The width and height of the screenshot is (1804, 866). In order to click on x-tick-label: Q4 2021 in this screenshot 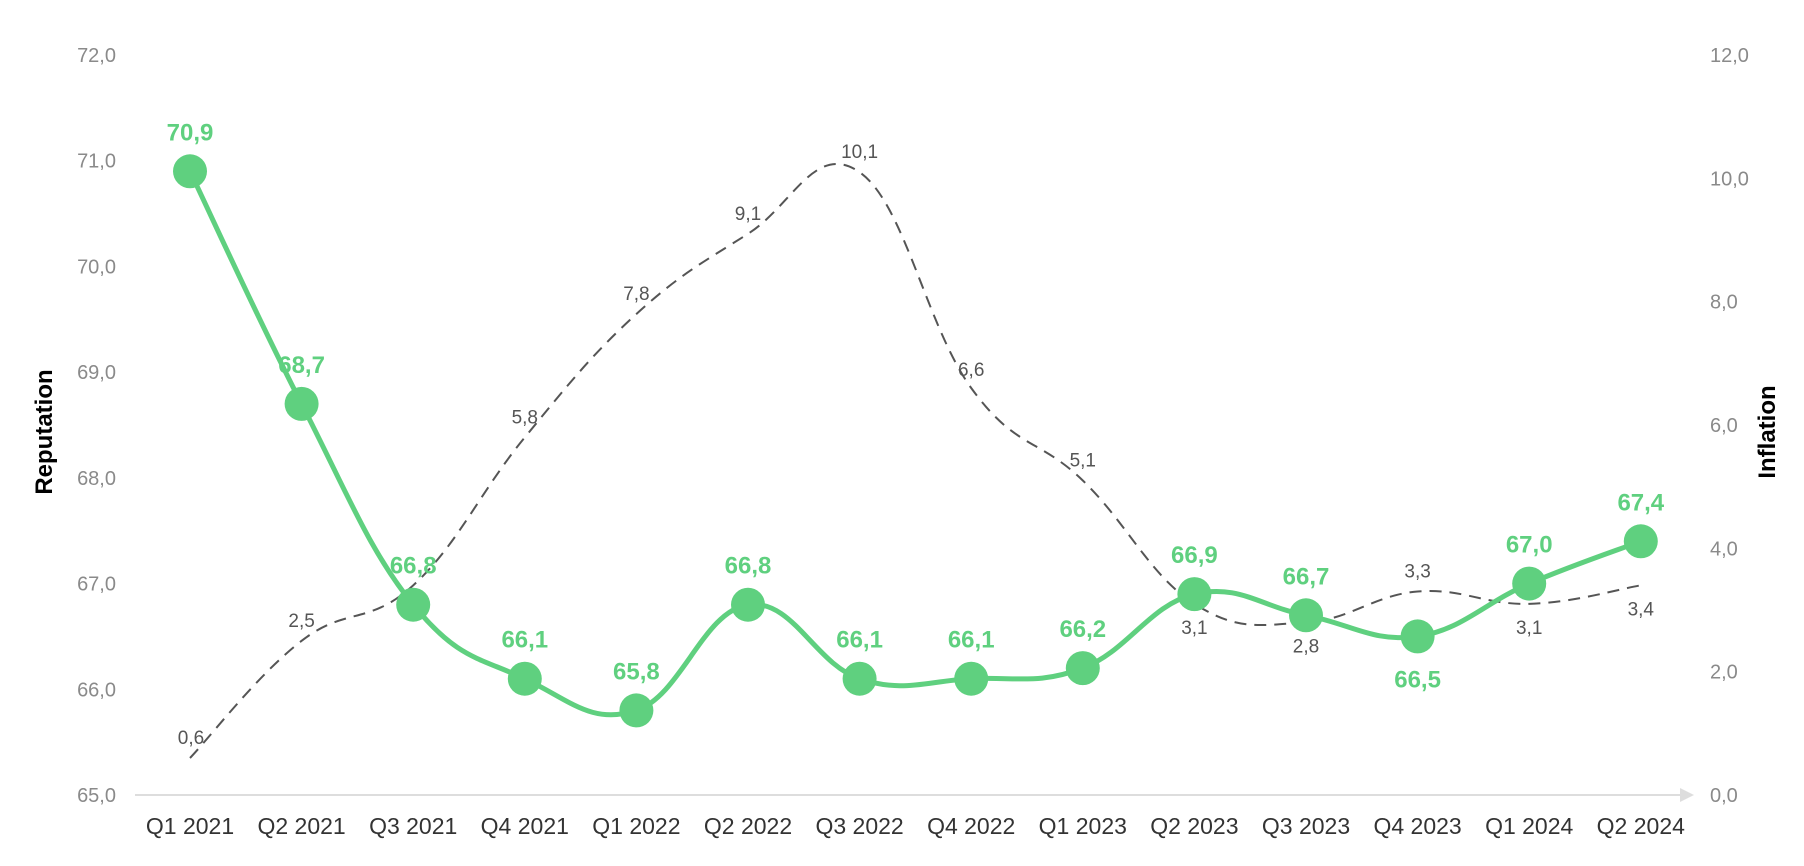, I will do `click(525, 826)`.